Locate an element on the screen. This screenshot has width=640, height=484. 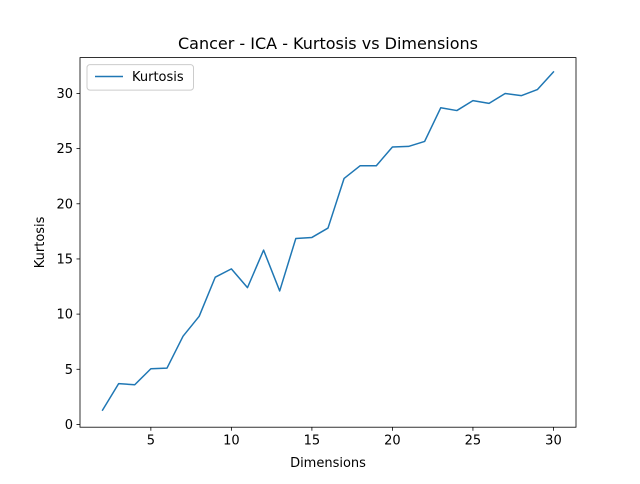
legend: Kurtosis is located at coordinates (140, 77).